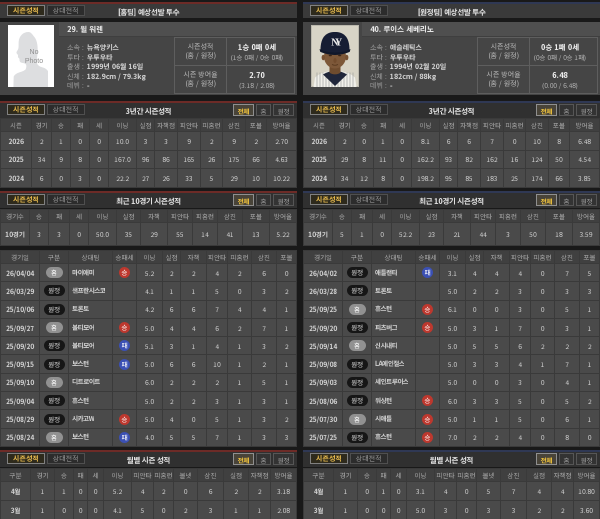 Image resolution: width=600 pixels, height=519 pixels. I want to click on svg-text: Photo, so click(34, 61).